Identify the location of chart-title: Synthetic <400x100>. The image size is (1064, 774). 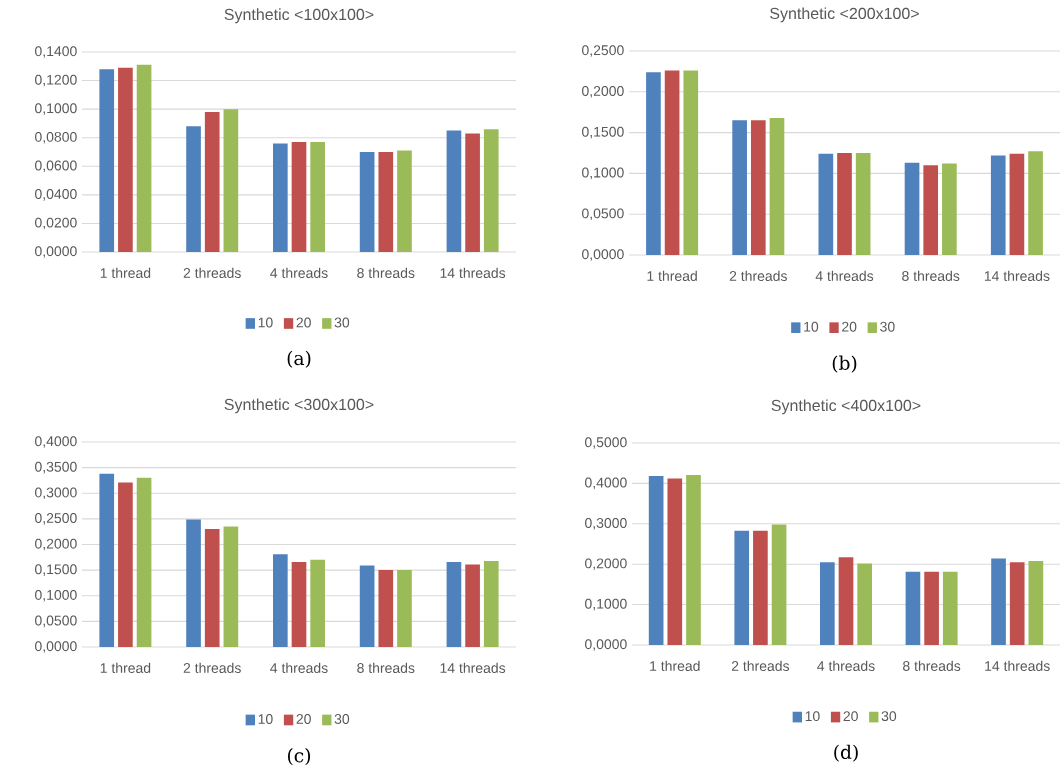
(846, 407).